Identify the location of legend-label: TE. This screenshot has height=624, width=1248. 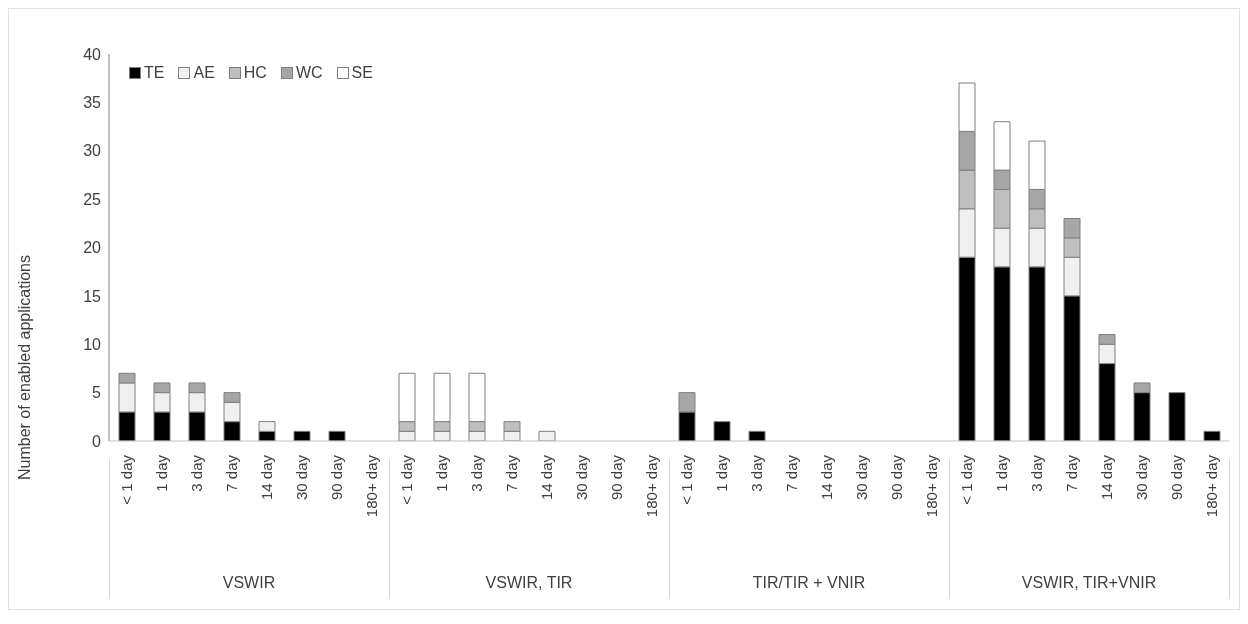
(154, 73).